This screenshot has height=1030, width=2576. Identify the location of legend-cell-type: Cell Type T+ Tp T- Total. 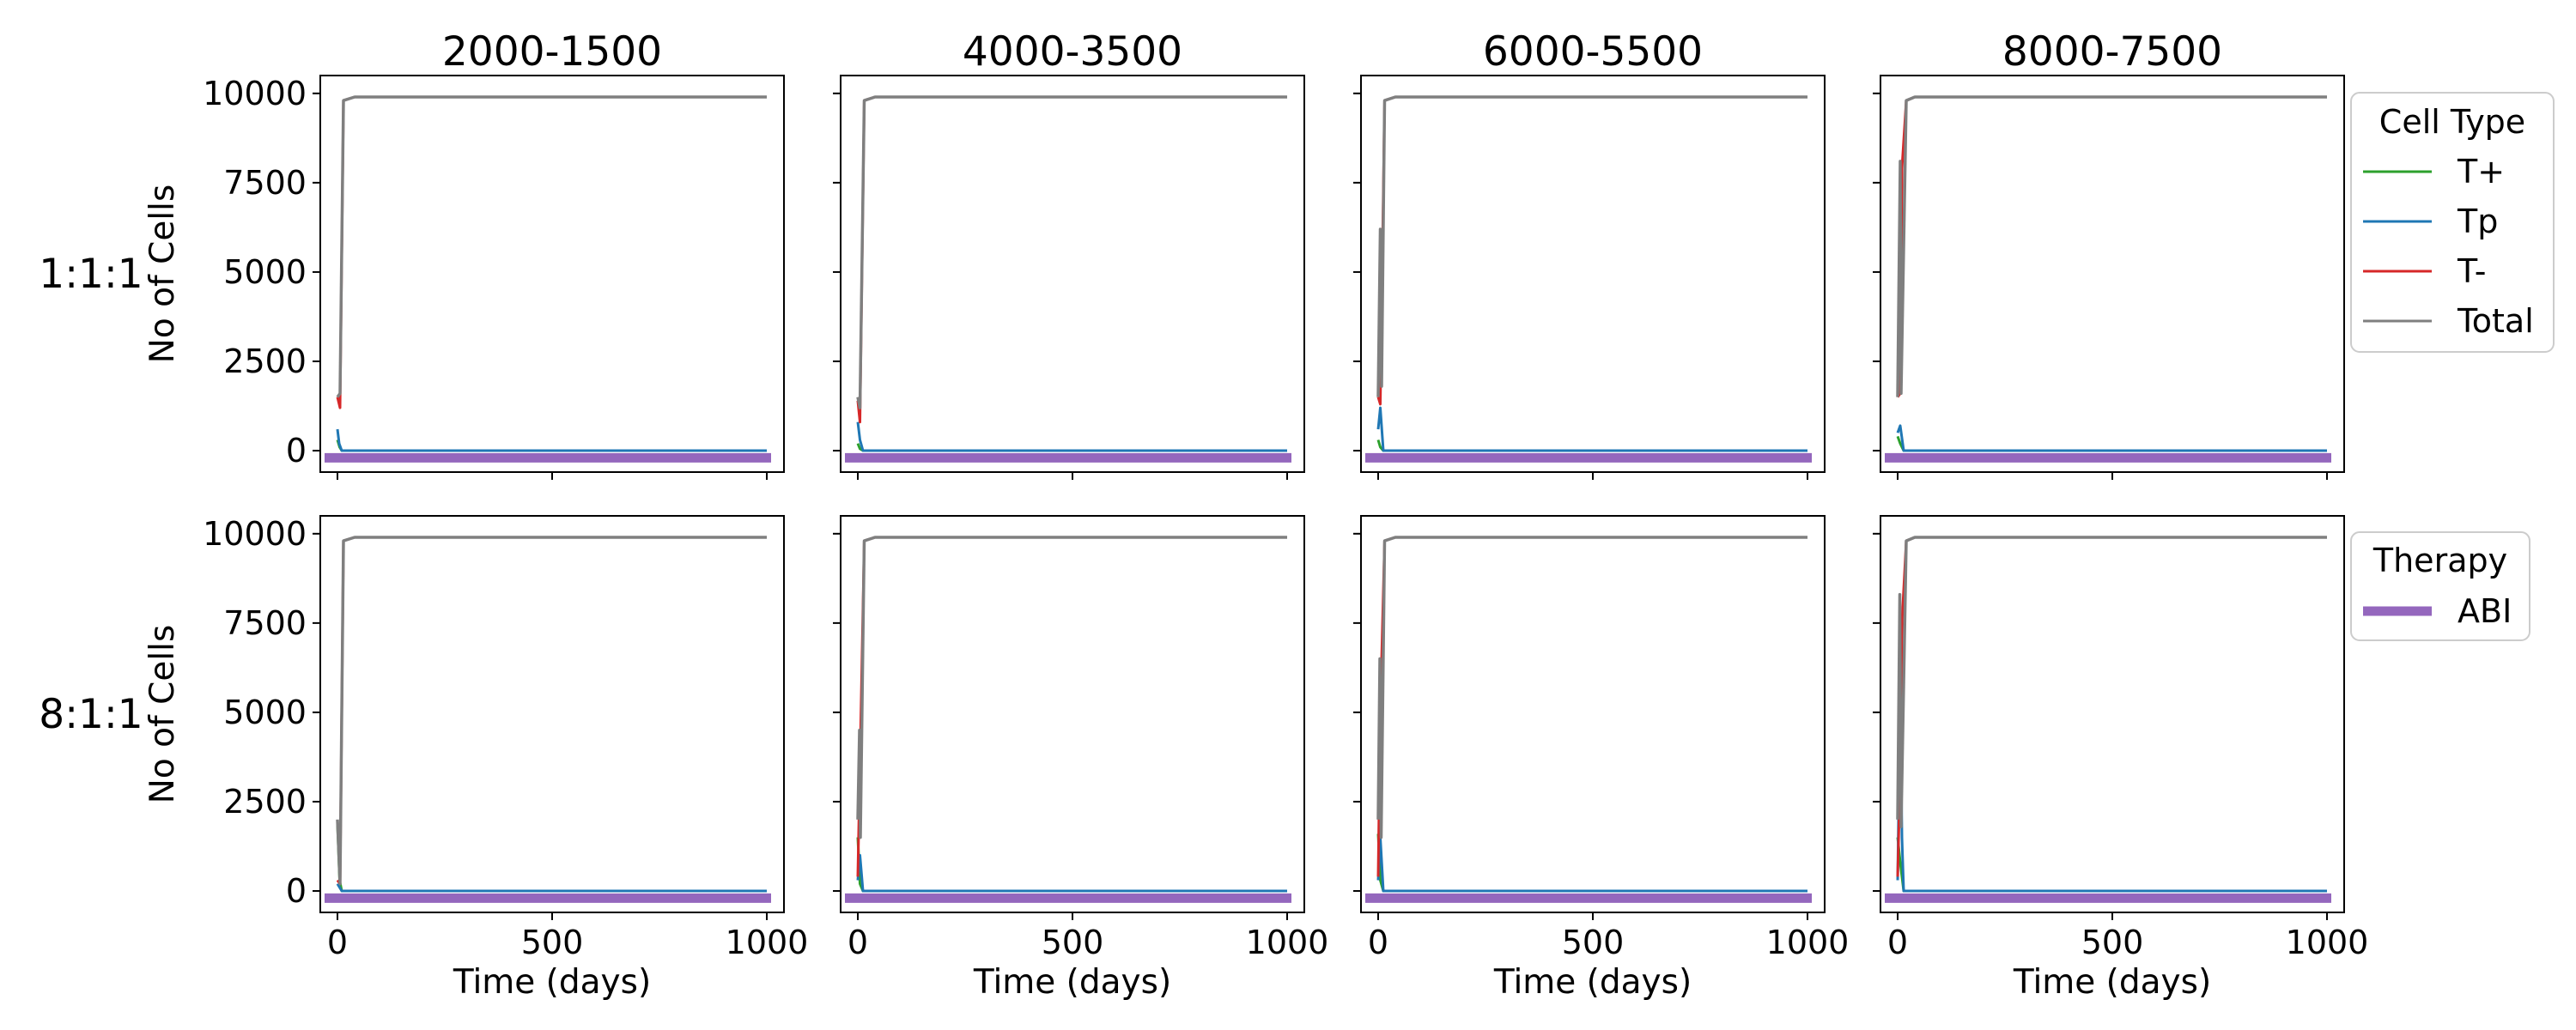
(2452, 222).